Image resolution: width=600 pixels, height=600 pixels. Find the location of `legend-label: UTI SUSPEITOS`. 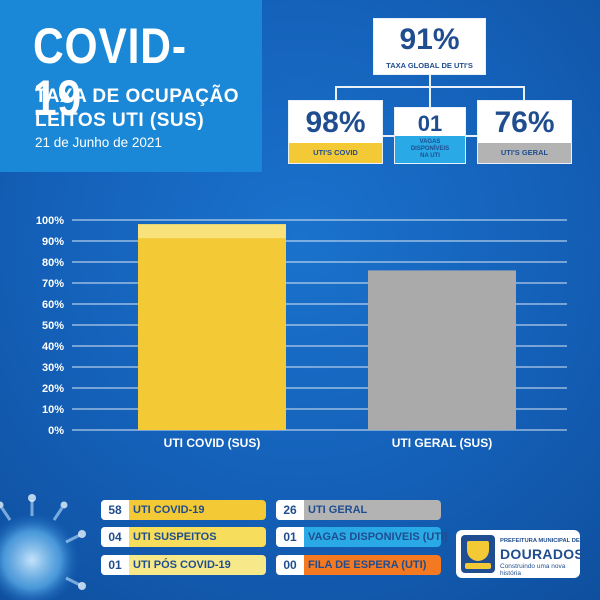

legend-label: UTI SUSPEITOS is located at coordinates (175, 537).